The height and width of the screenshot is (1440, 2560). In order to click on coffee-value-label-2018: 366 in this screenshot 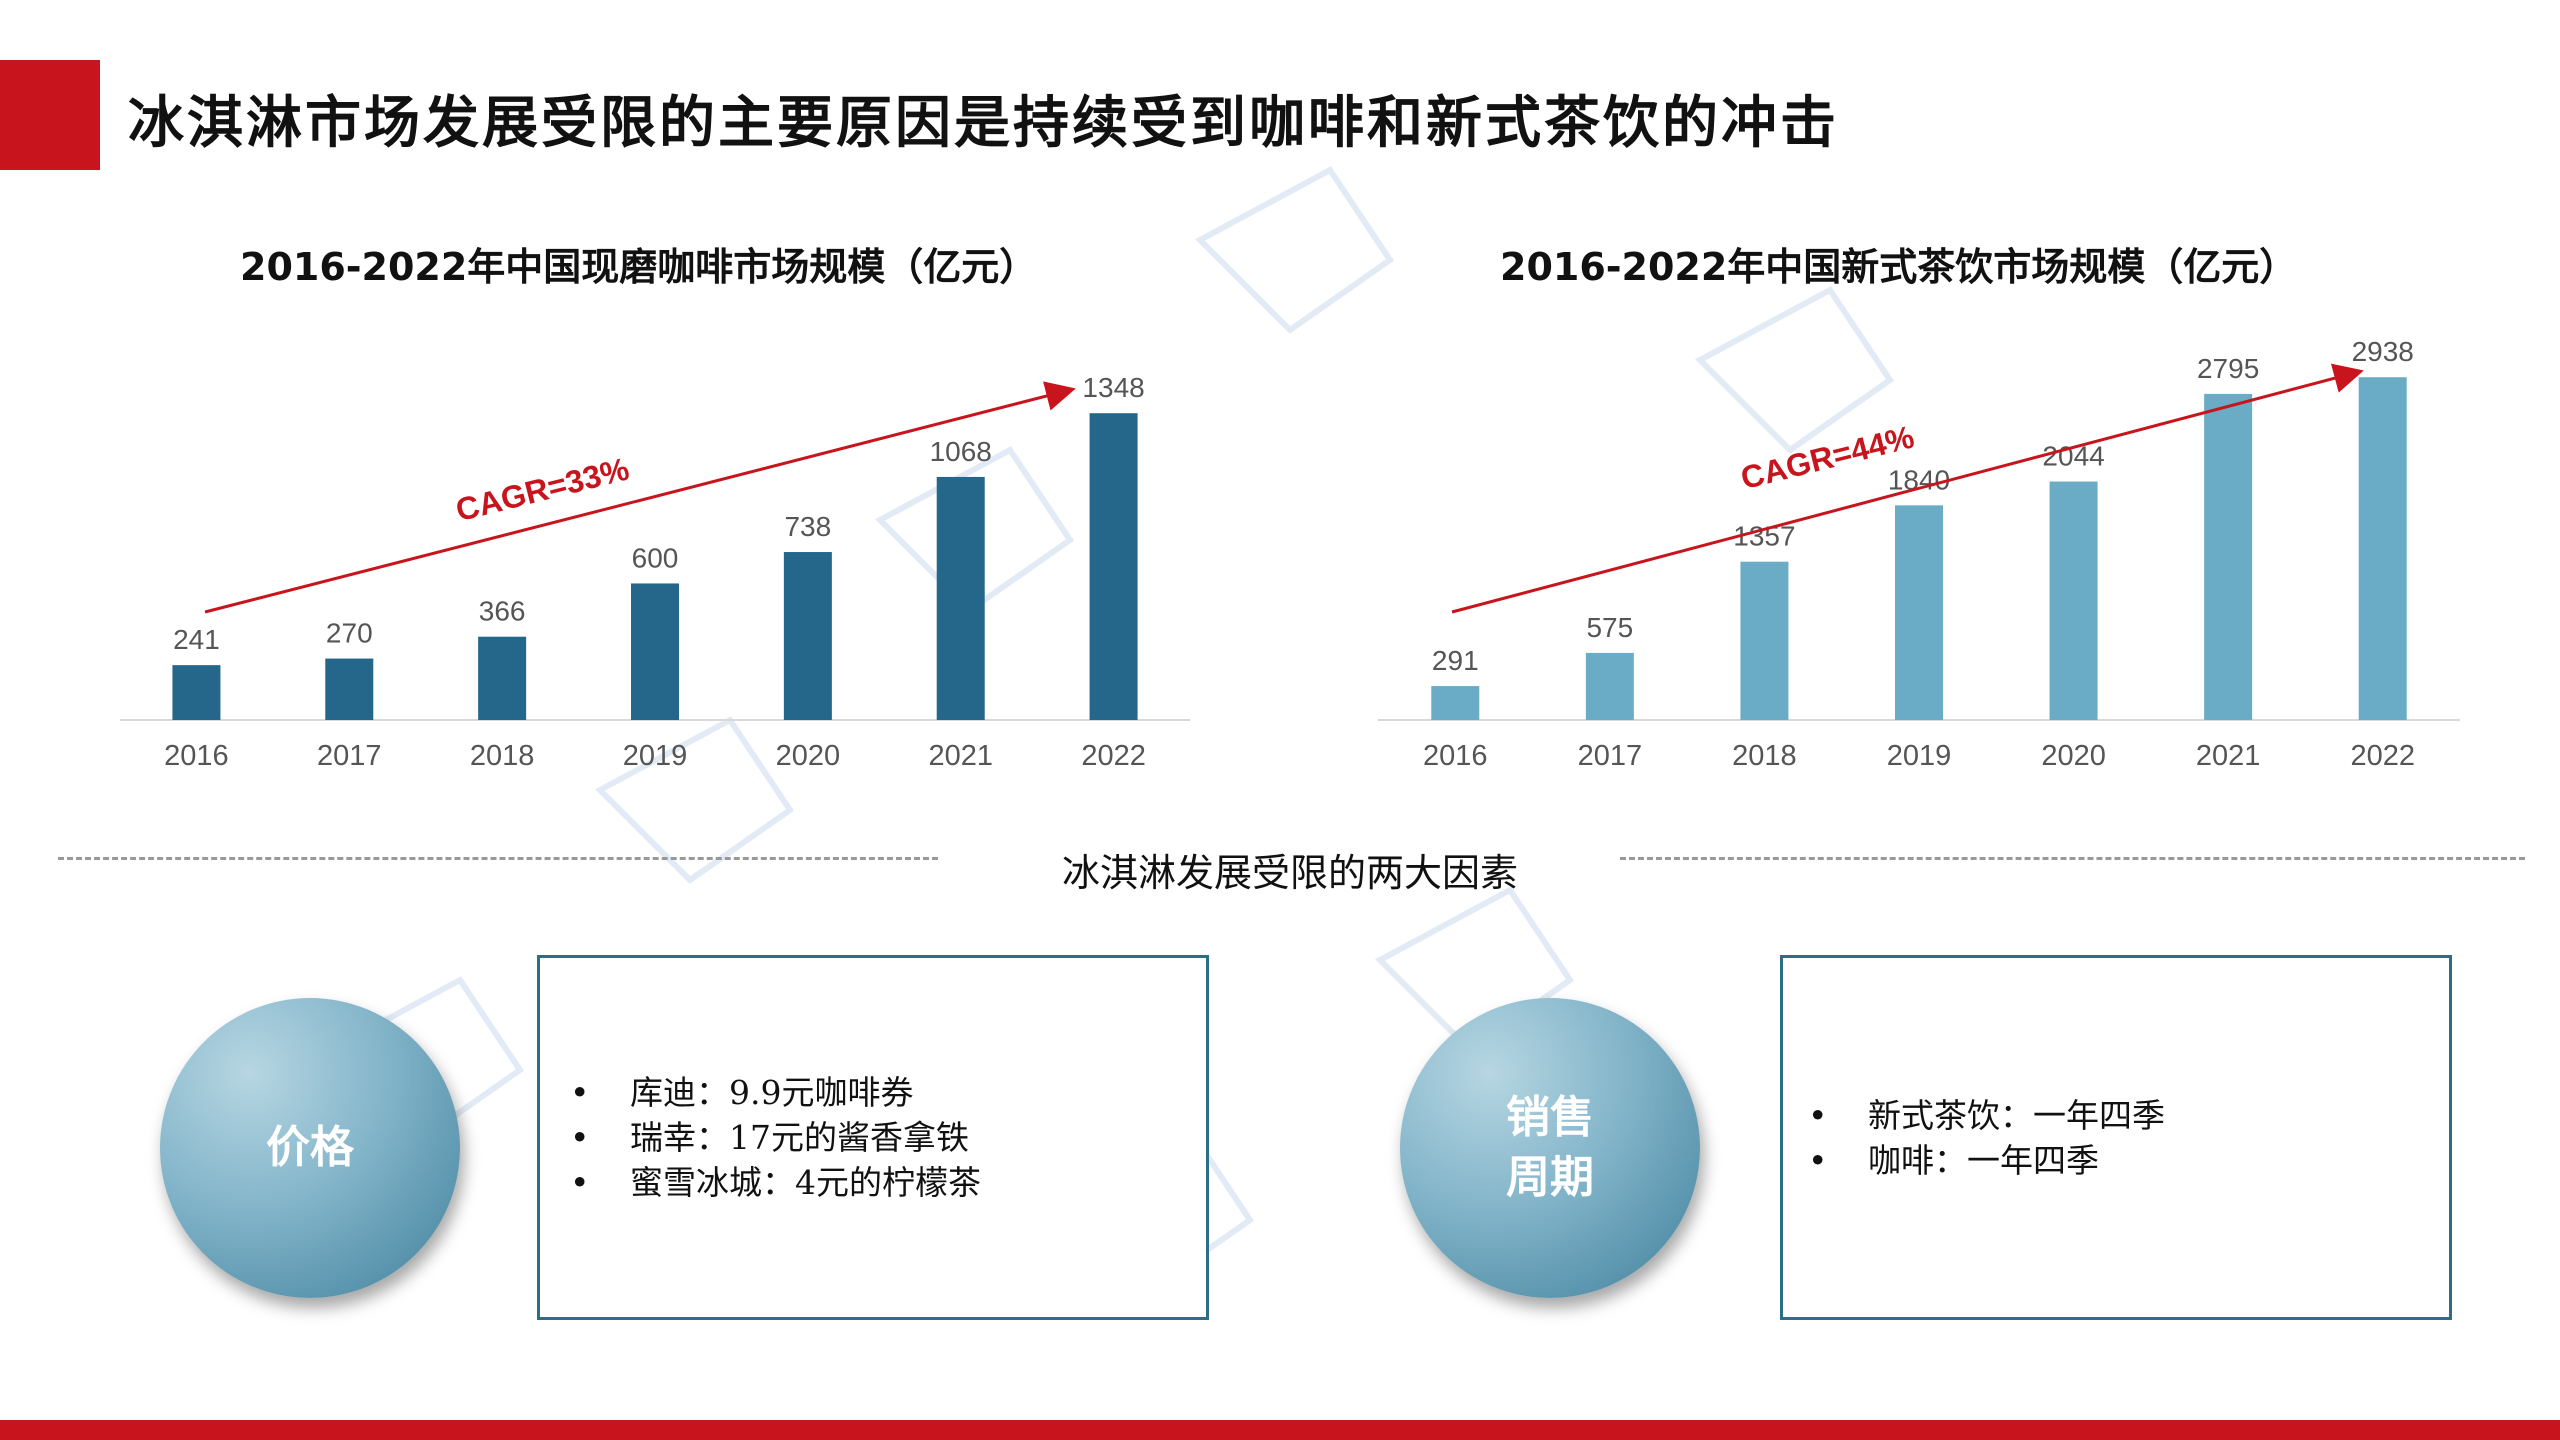, I will do `click(502, 611)`.